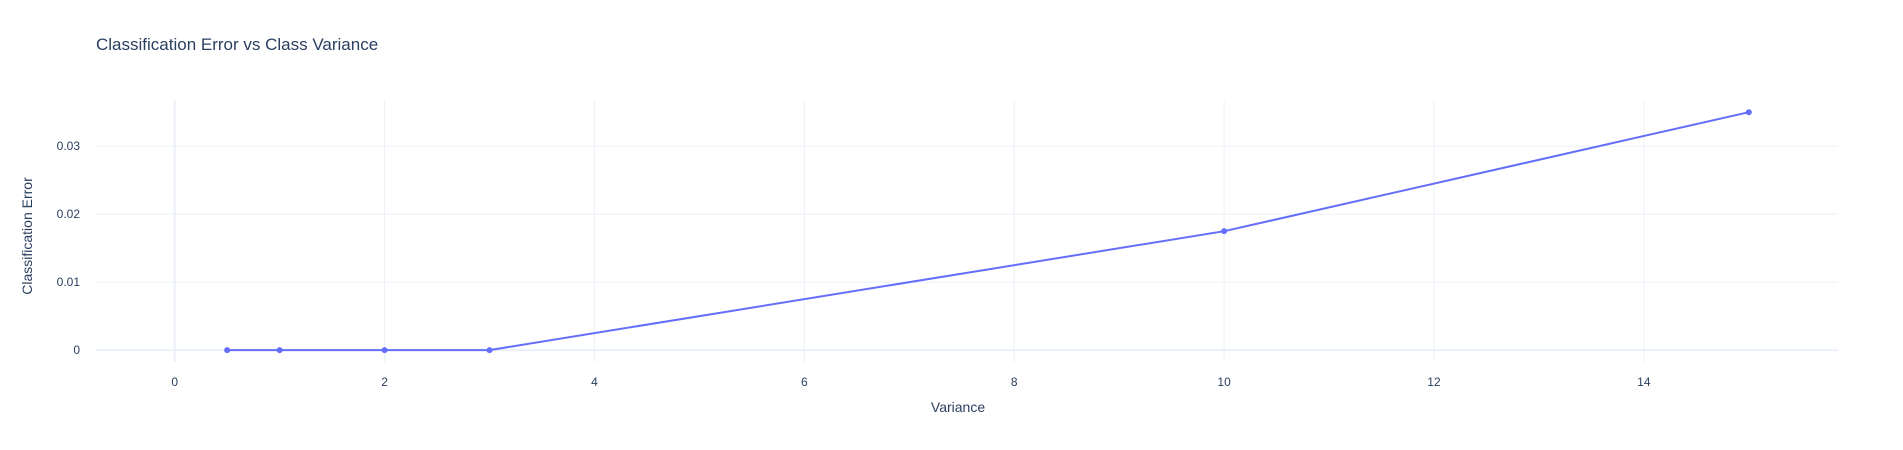 This screenshot has height=450, width=1903. I want to click on x-tick-label: 8, so click(1014, 382).